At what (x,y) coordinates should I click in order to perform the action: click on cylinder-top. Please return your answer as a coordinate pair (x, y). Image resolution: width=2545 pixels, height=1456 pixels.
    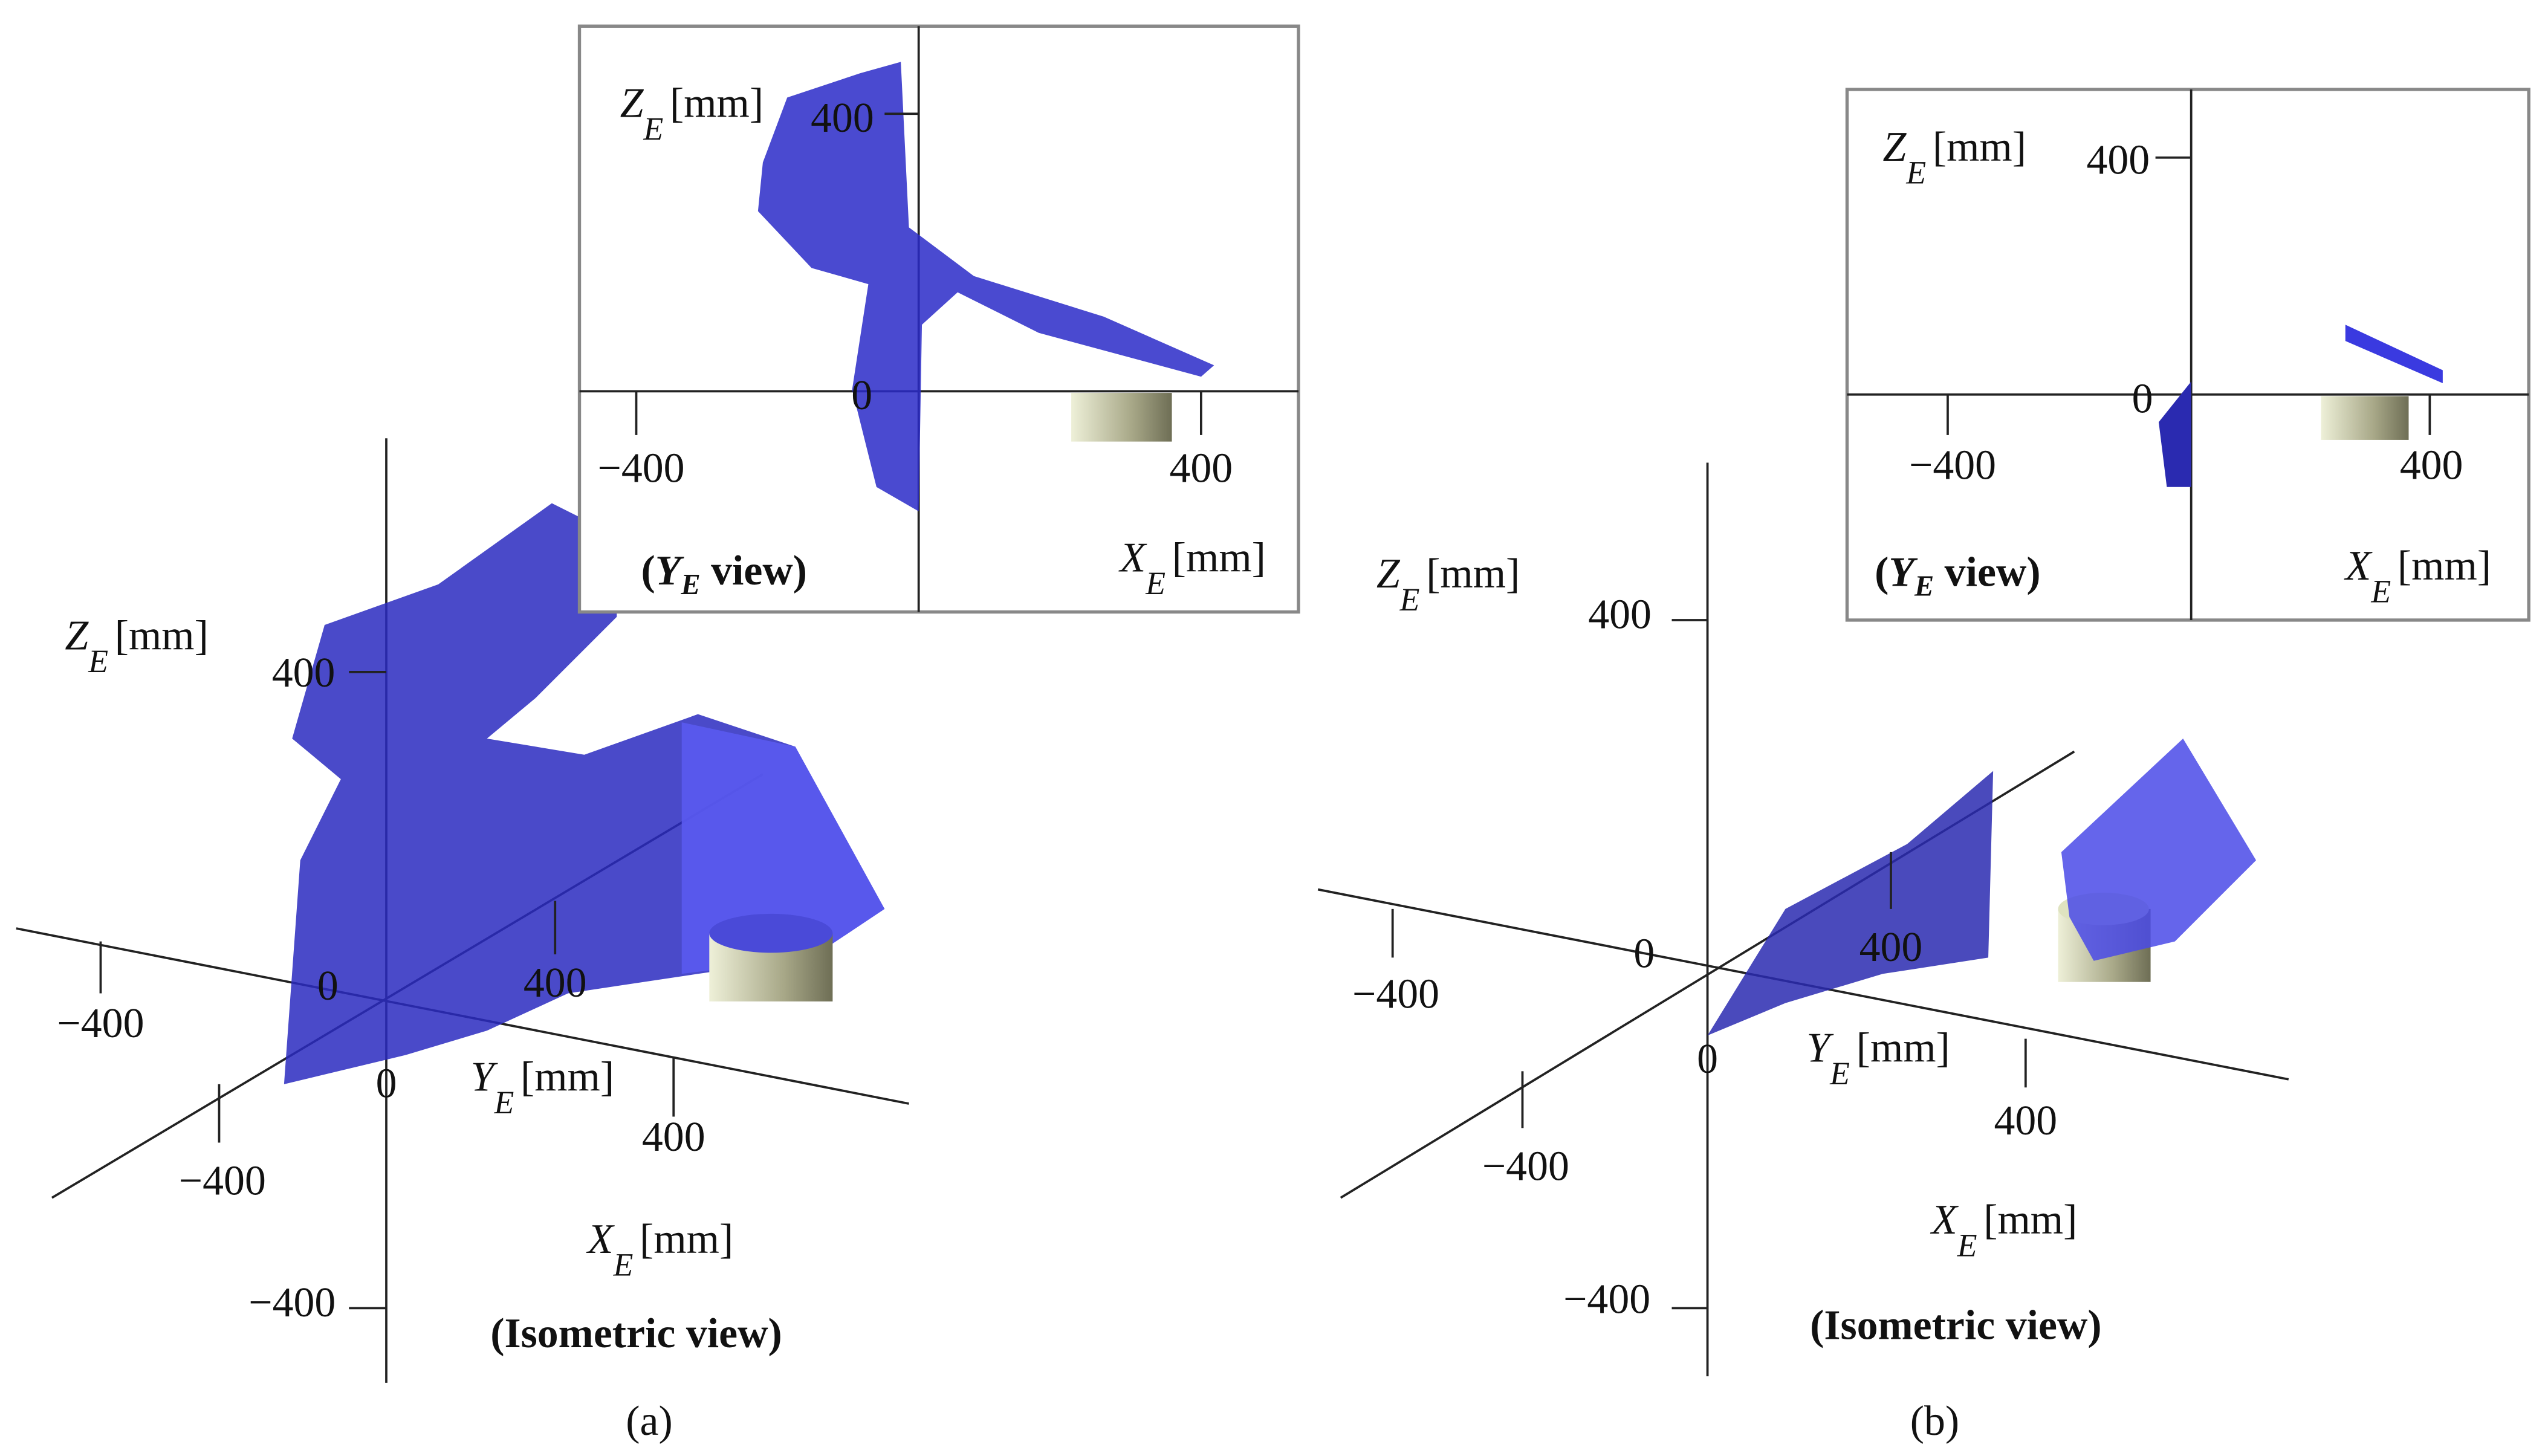
    Looking at the image, I should click on (771, 933).